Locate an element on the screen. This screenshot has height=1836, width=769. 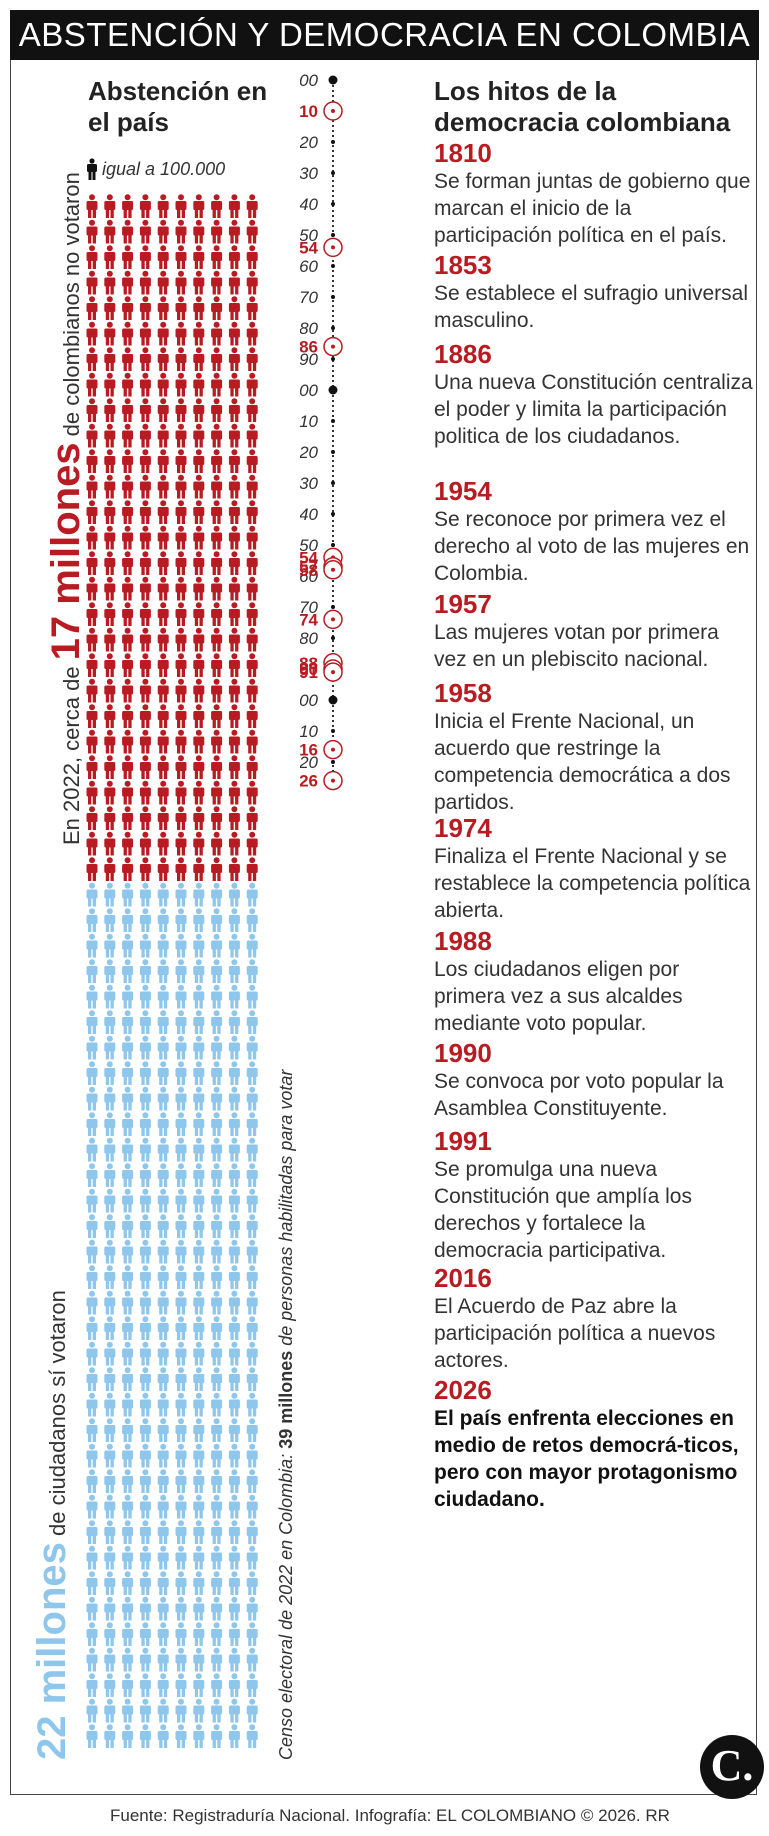
abstention-section-title: Abstención en el país is located at coordinates (178, 106).